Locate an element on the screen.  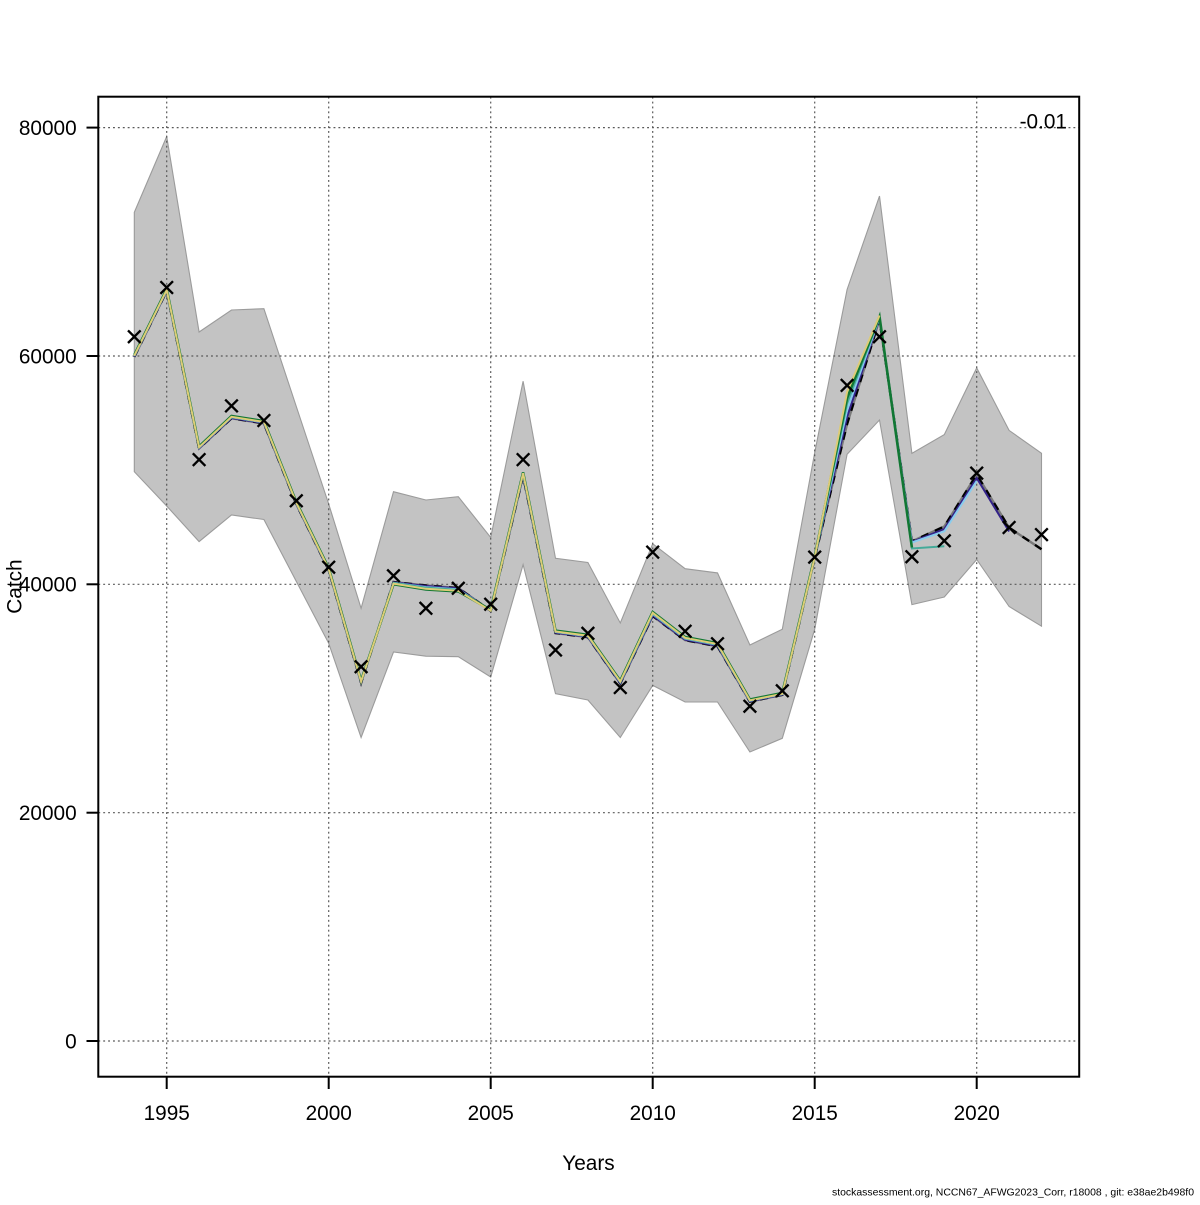
svg-text: 80000 is located at coordinates (48, 128).